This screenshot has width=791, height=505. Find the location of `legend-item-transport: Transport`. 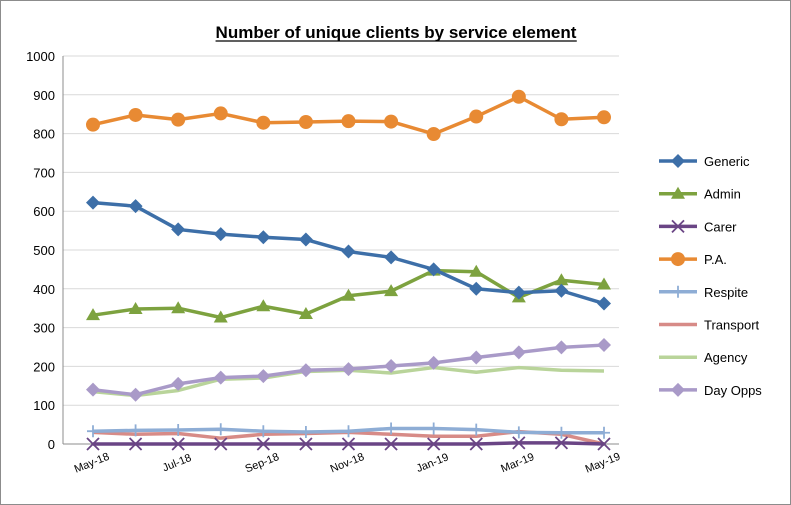

legend-item-transport: Transport is located at coordinates (709, 325).